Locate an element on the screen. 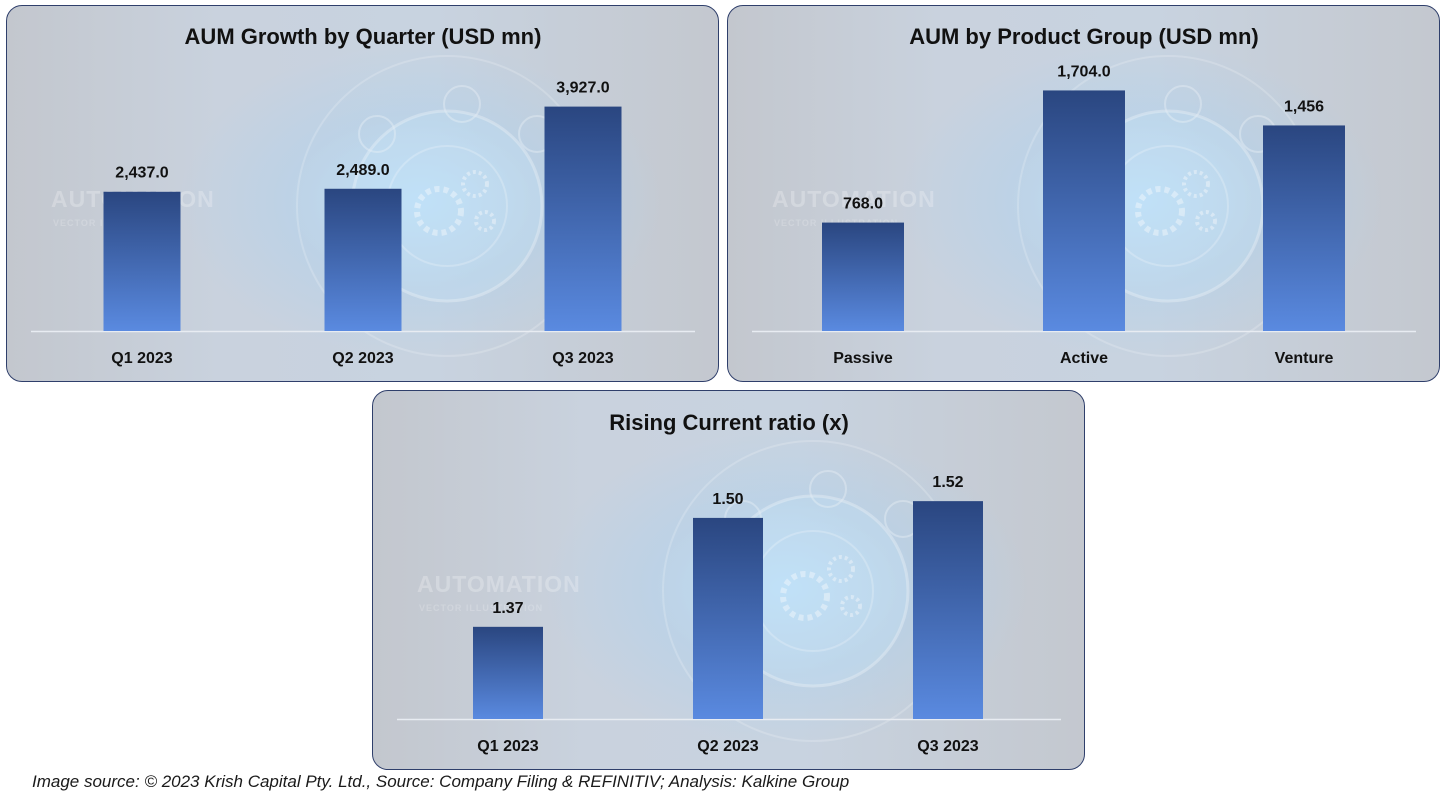  background-illustration: AUTOMATION VECTOR ILLUSTRATION is located at coordinates (690, 591).